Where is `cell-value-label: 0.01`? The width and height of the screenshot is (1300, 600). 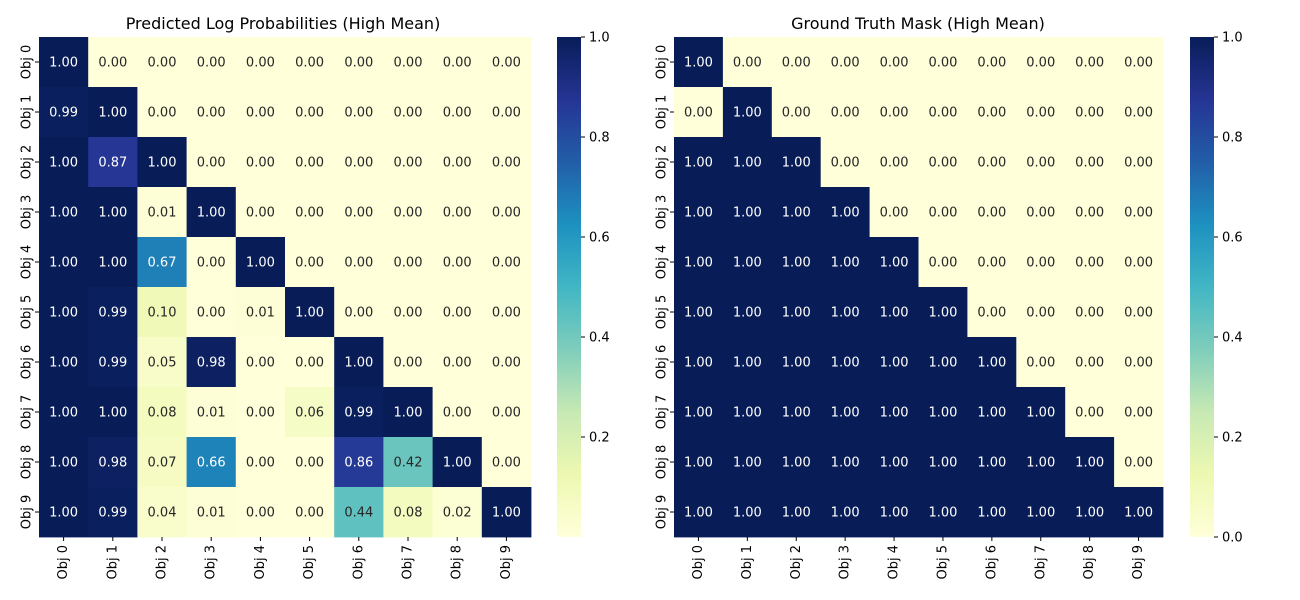
cell-value-label: 0.01 is located at coordinates (211, 513).